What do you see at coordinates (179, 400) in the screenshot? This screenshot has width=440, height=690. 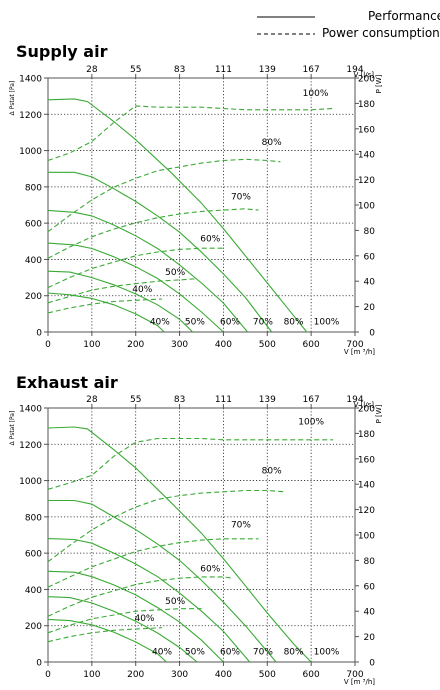 I see `top-tick-label: 83` at bounding box center [179, 400].